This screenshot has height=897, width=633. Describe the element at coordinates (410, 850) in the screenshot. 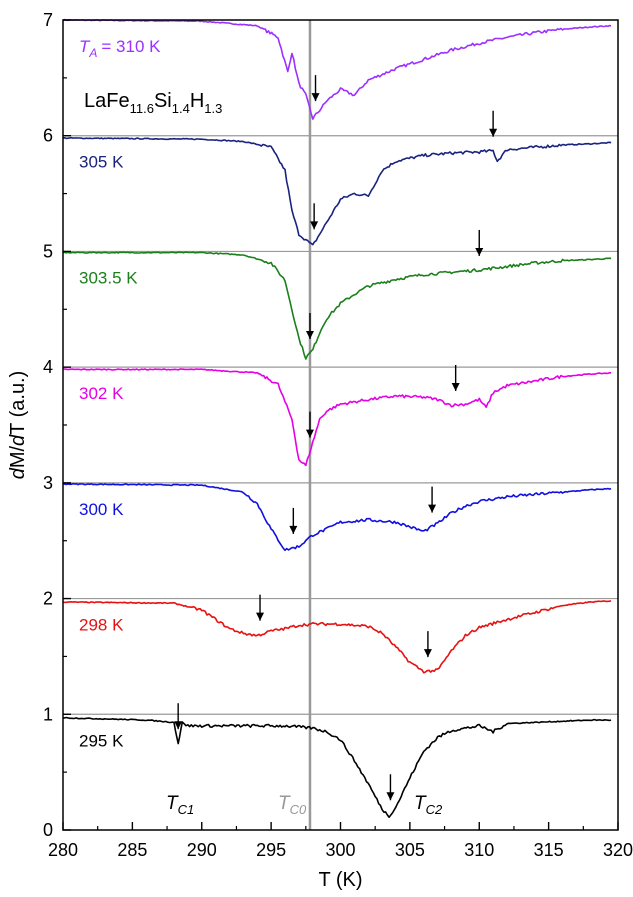

I see `x-tick-label: 305` at that location.